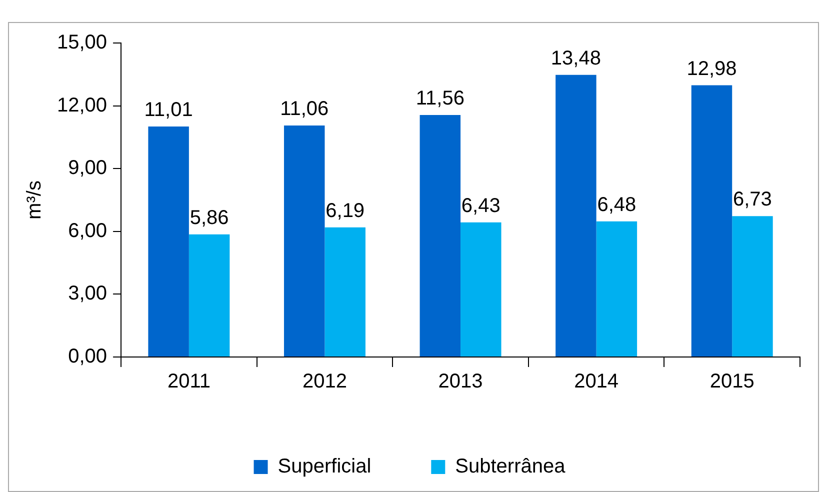  Describe the element at coordinates (575, 58) in the screenshot. I see `data-label: 13,48` at that location.